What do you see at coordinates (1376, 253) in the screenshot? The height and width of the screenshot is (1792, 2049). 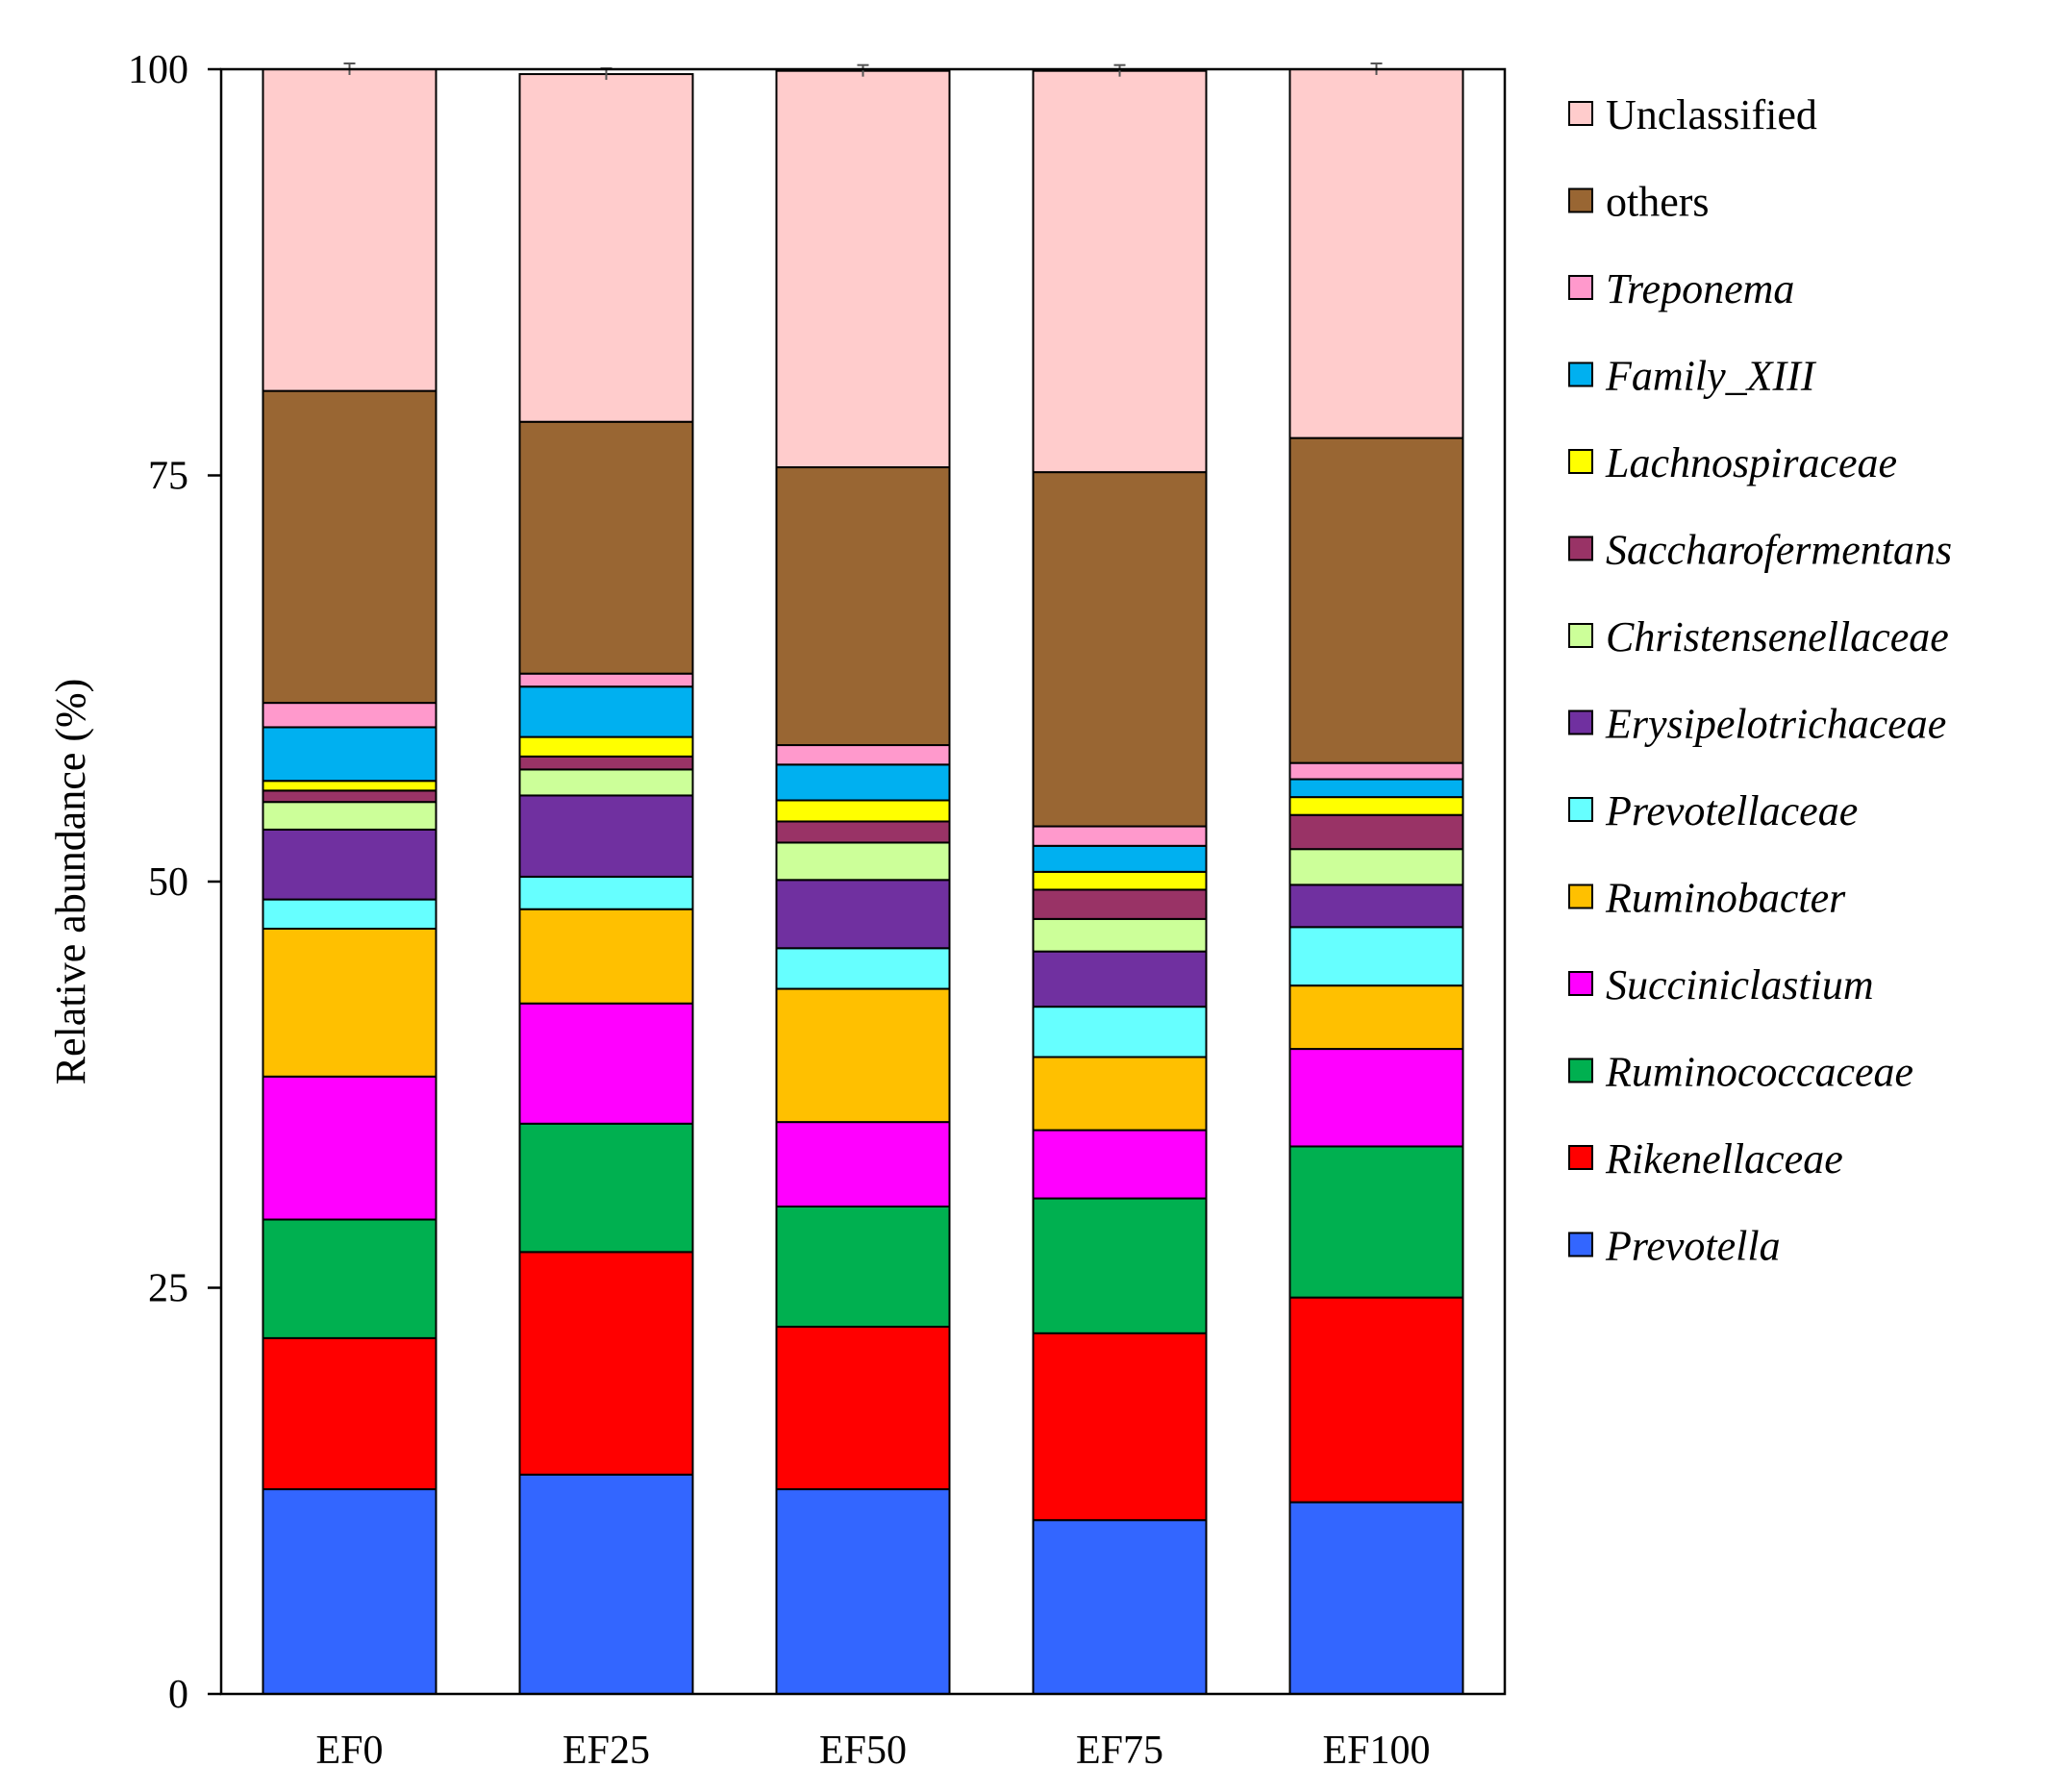 I see `bar-segment-ef100-unclassified` at bounding box center [1376, 253].